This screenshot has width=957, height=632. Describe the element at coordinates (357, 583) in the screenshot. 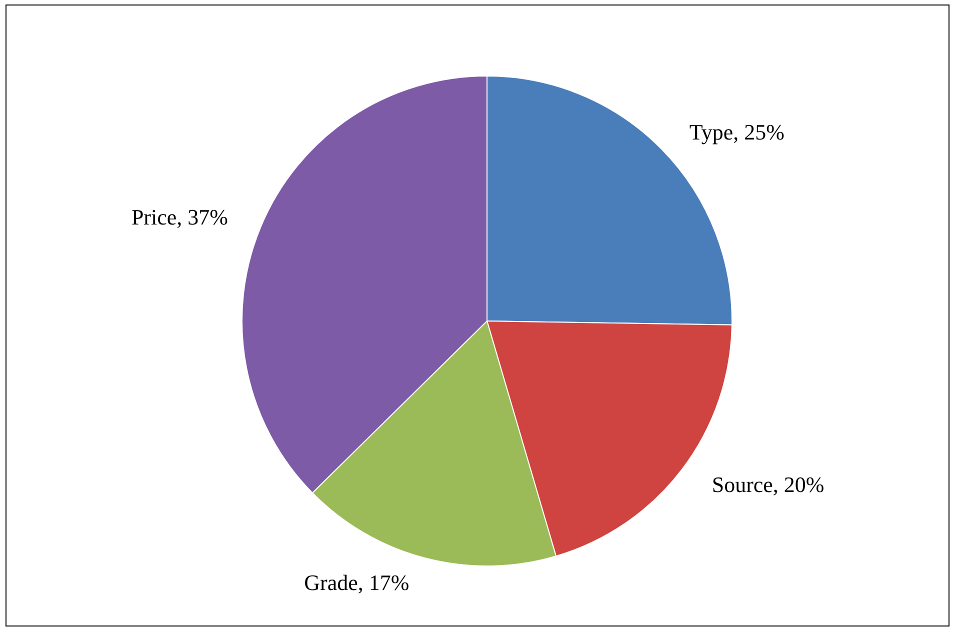

I see `slice-label: Grade, 17%` at that location.